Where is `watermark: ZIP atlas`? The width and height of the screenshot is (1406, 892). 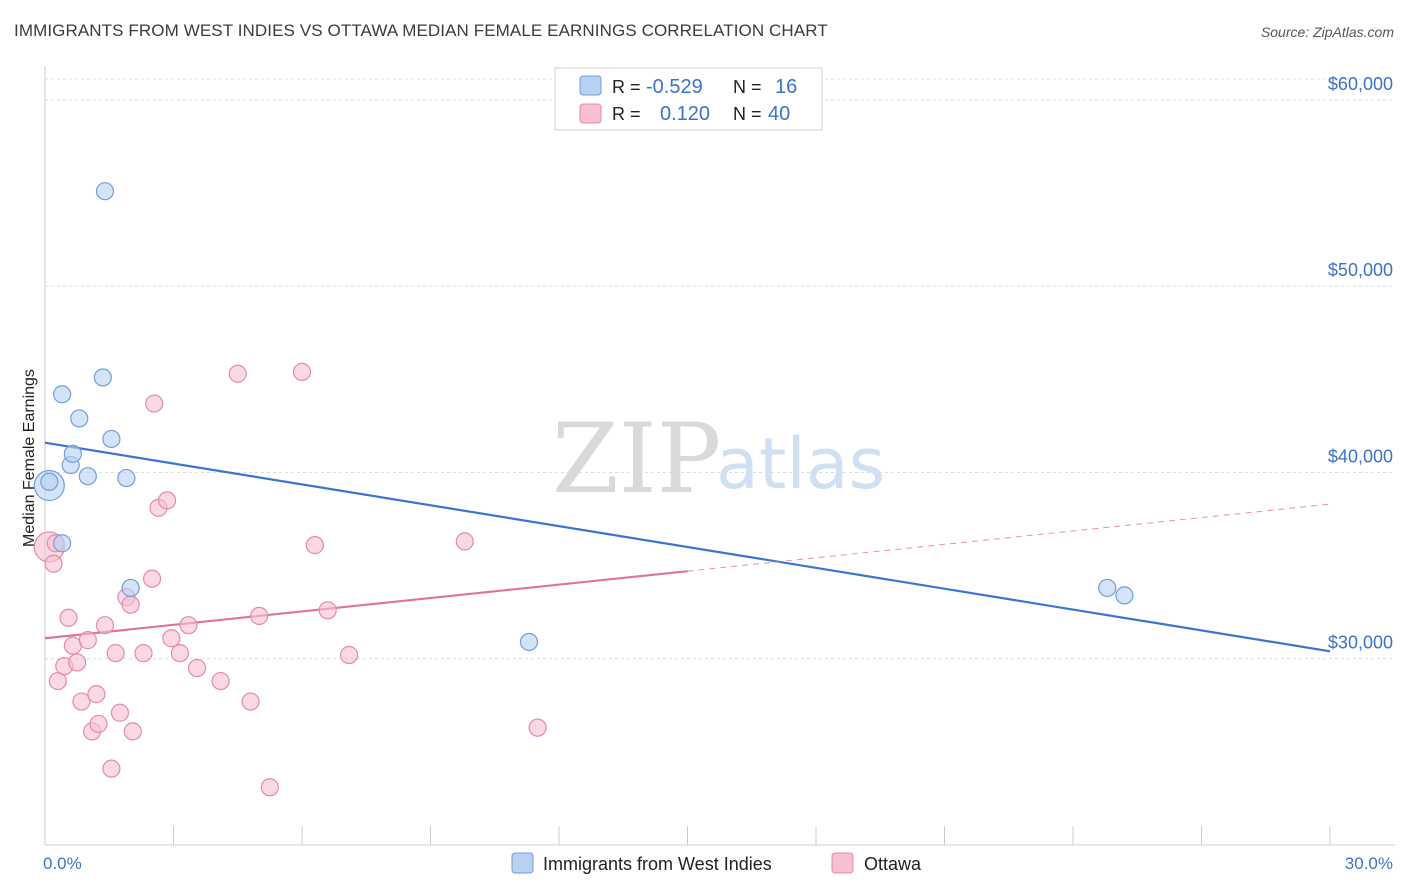
watermark: ZIP atlas is located at coordinates (718, 459).